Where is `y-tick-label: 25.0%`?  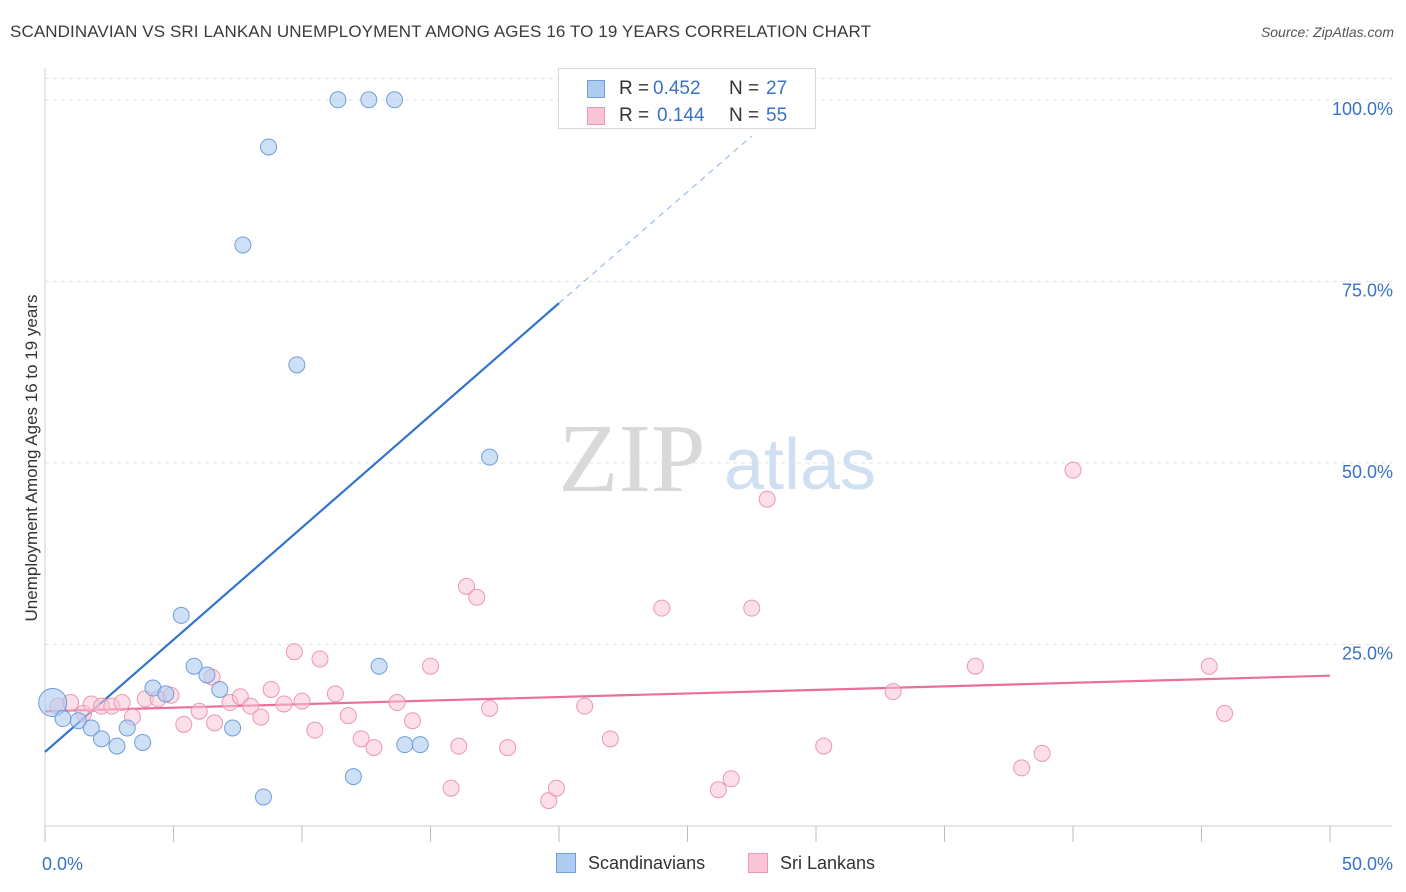 y-tick-label: 25.0% is located at coordinates (1367, 653).